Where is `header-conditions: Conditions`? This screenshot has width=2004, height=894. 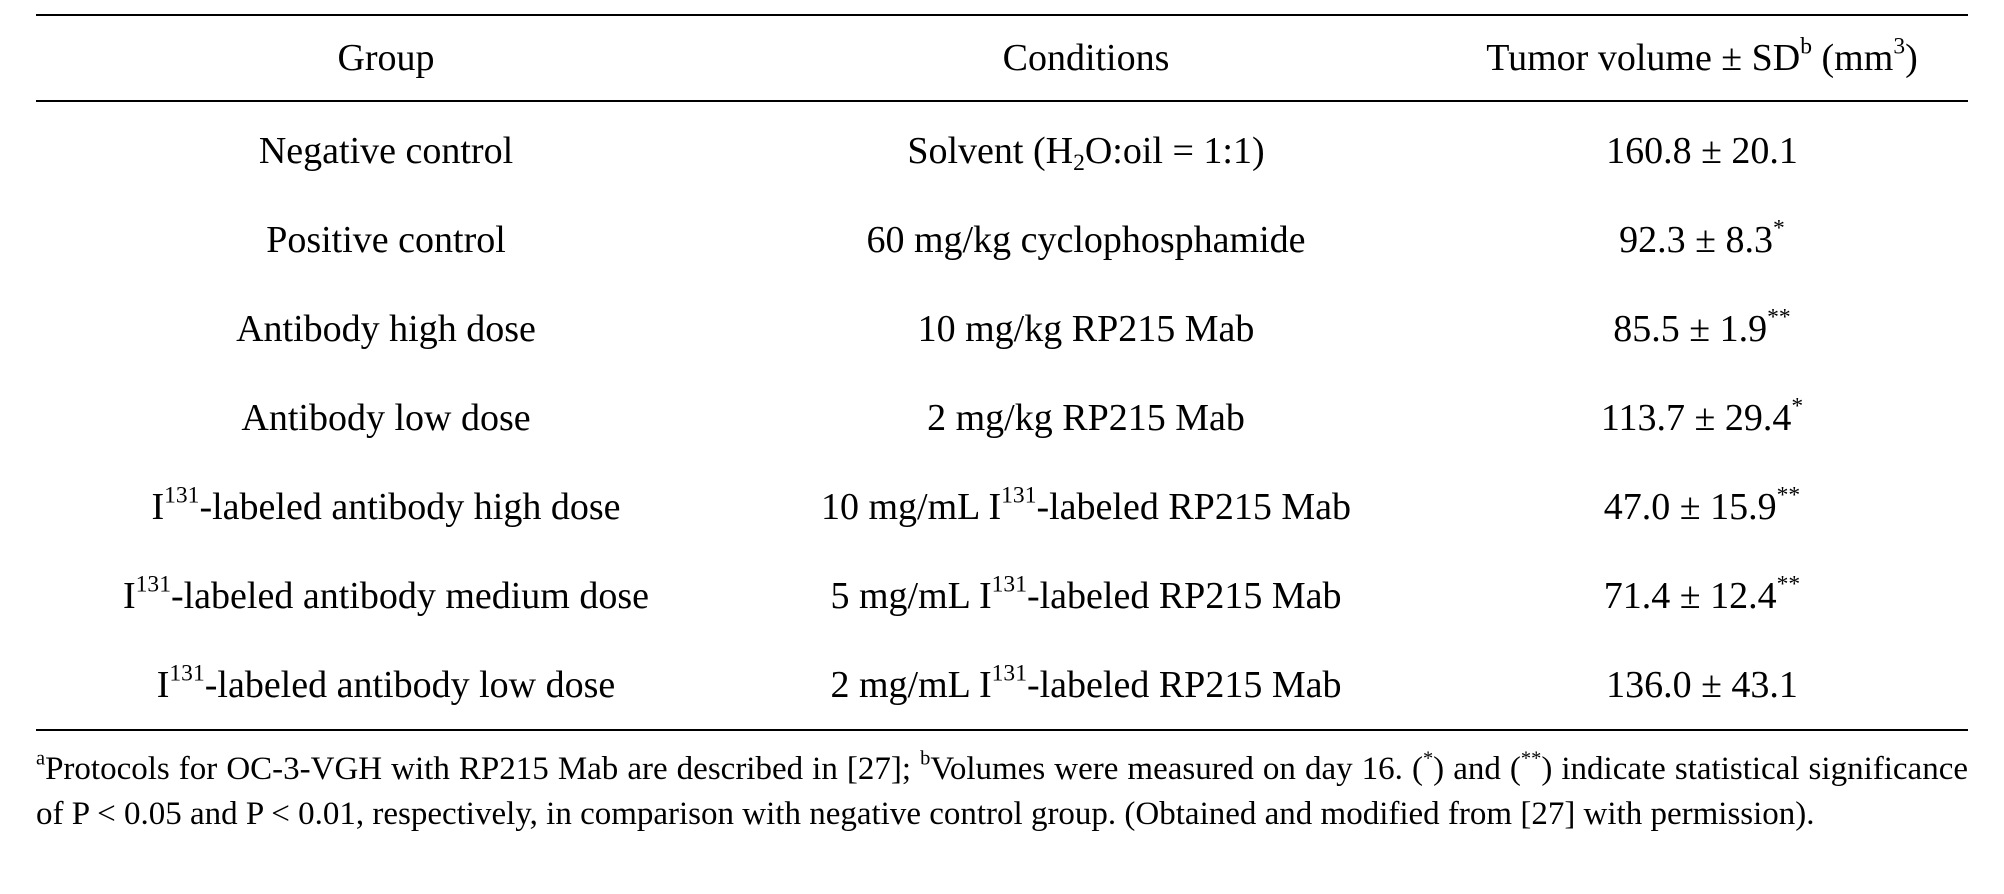 header-conditions: Conditions is located at coordinates (1086, 58).